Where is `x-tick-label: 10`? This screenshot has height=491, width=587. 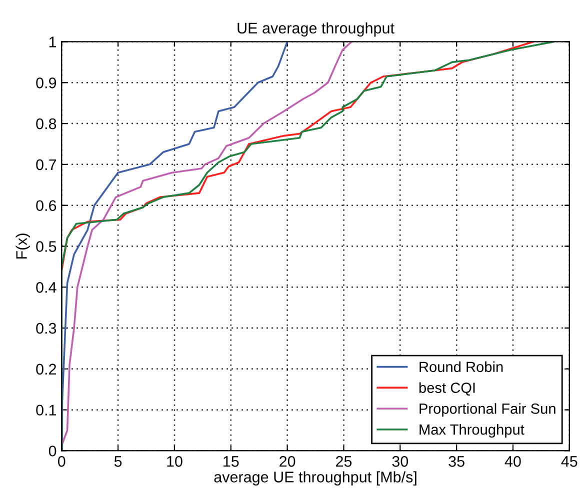
x-tick-label: 10 is located at coordinates (174, 461).